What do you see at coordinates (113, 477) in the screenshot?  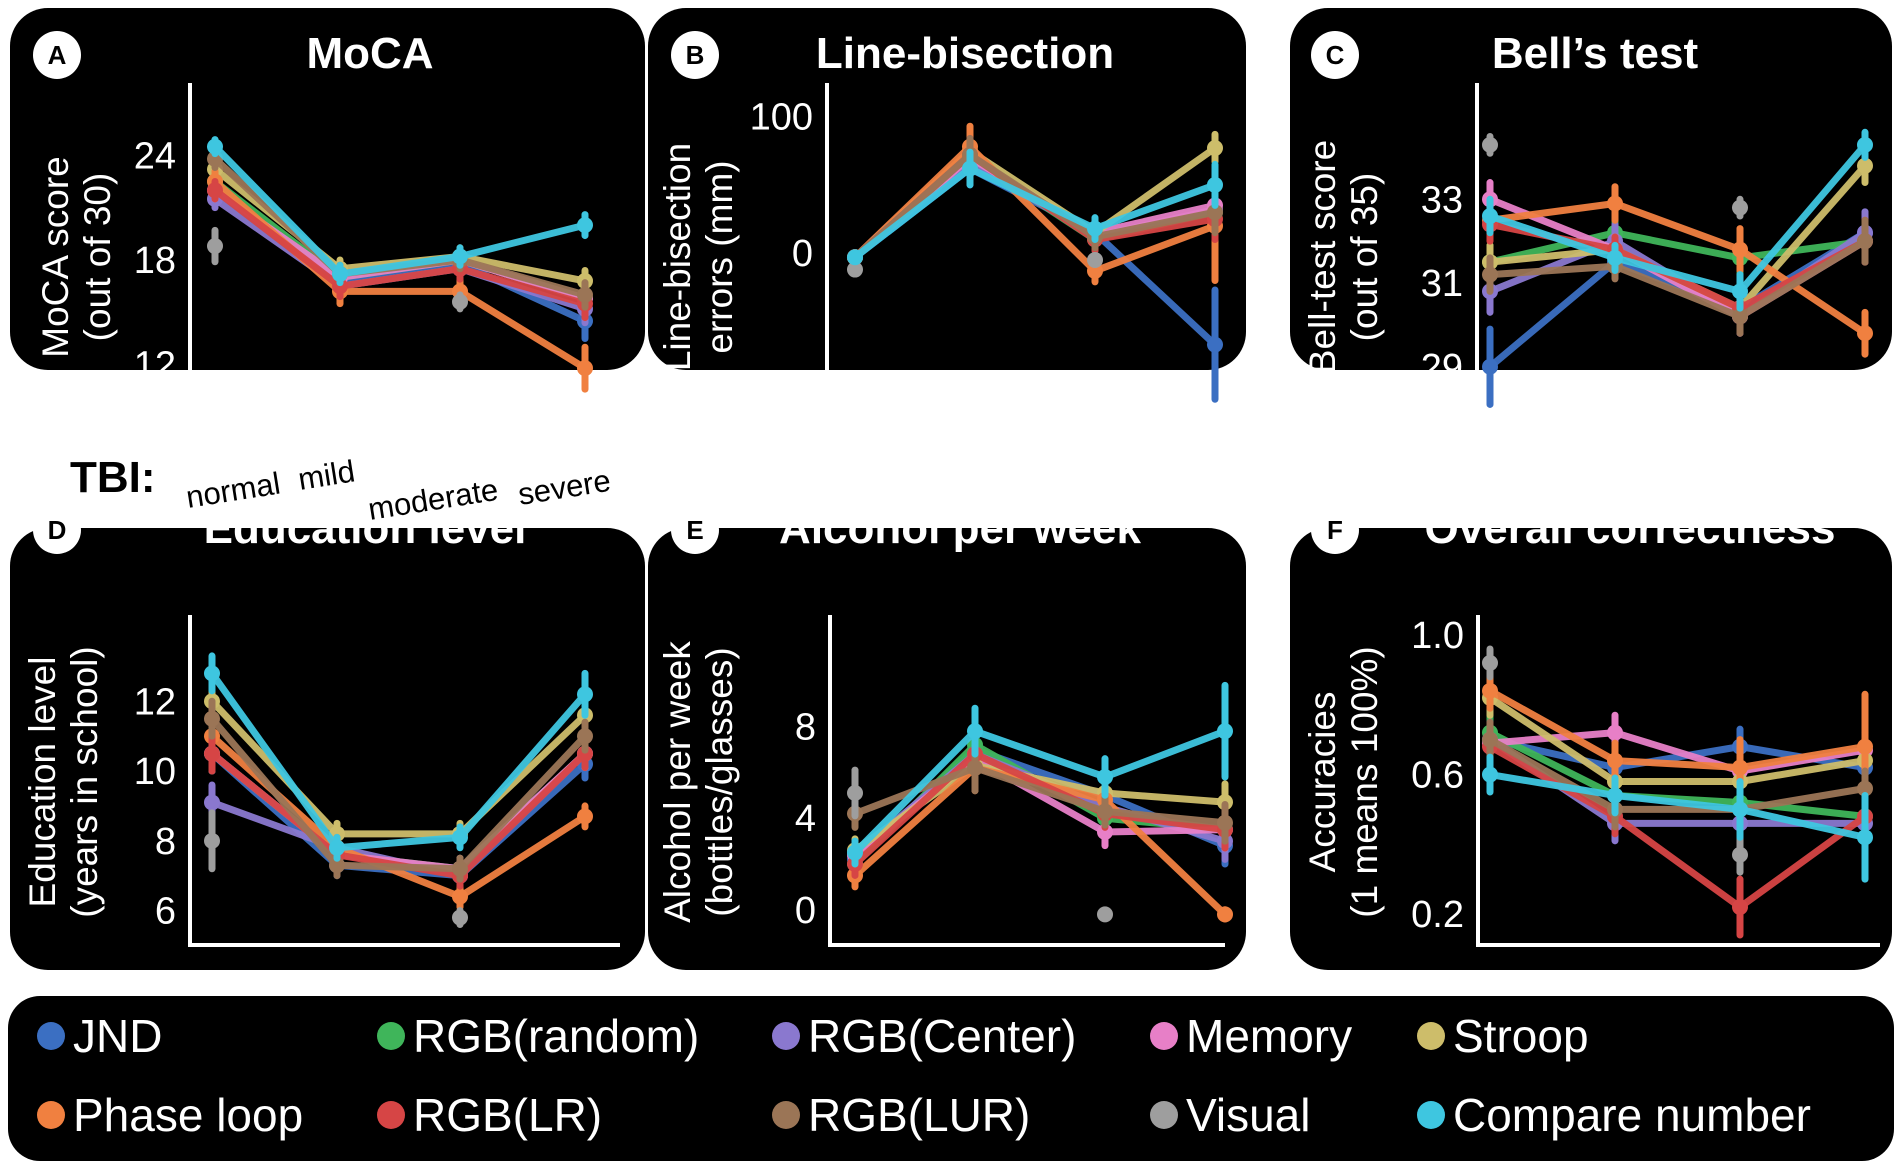 I see `tbi-label: TBI:` at bounding box center [113, 477].